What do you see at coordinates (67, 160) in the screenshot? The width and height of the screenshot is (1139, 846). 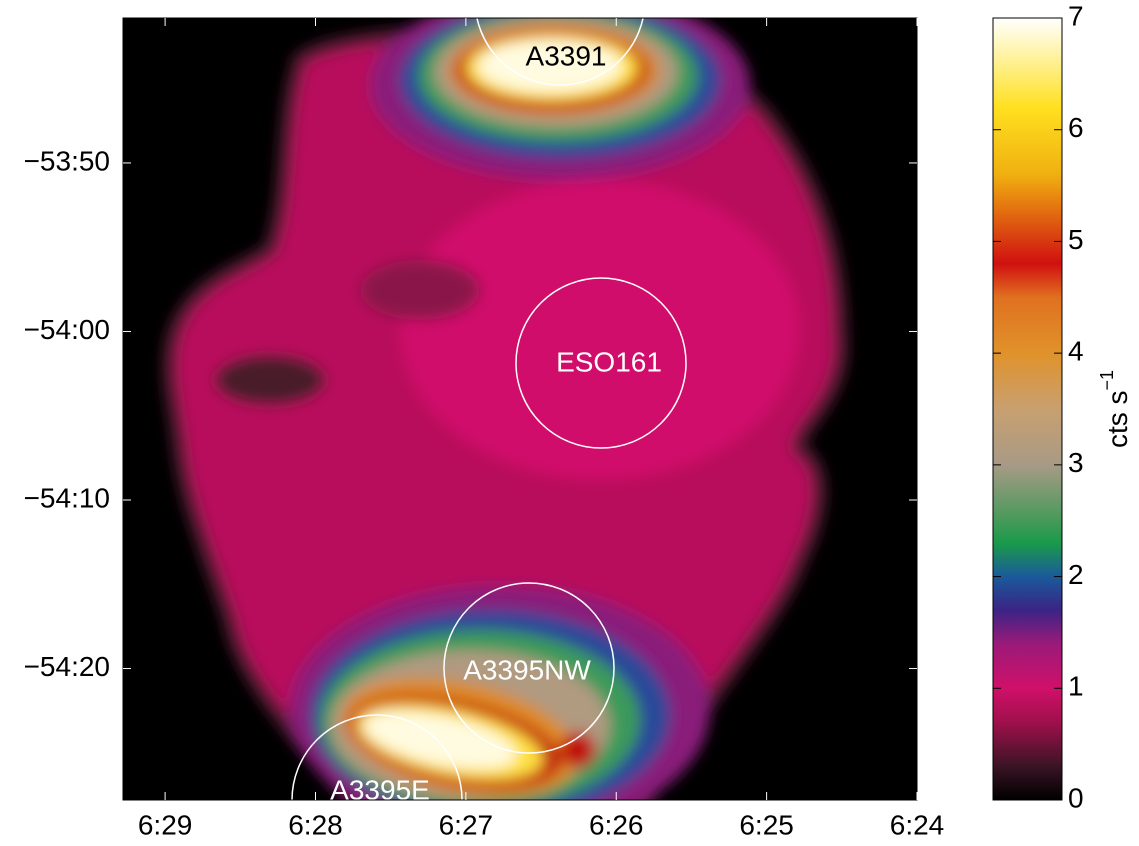 I see `y-tick-label: −53:50` at bounding box center [67, 160].